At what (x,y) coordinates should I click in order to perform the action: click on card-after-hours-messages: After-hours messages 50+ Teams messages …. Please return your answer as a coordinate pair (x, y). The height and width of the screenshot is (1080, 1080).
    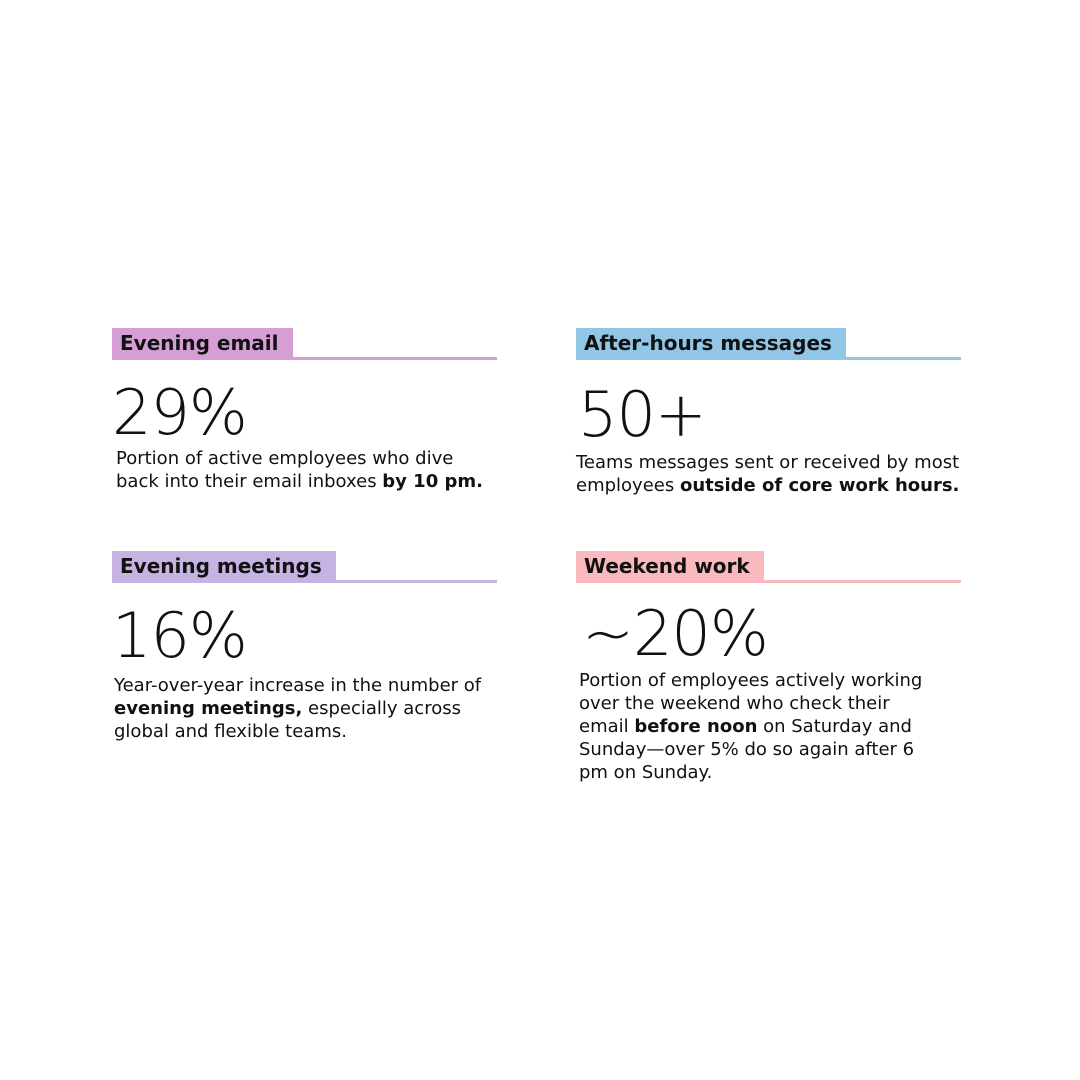
    Looking at the image, I should click on (768, 412).